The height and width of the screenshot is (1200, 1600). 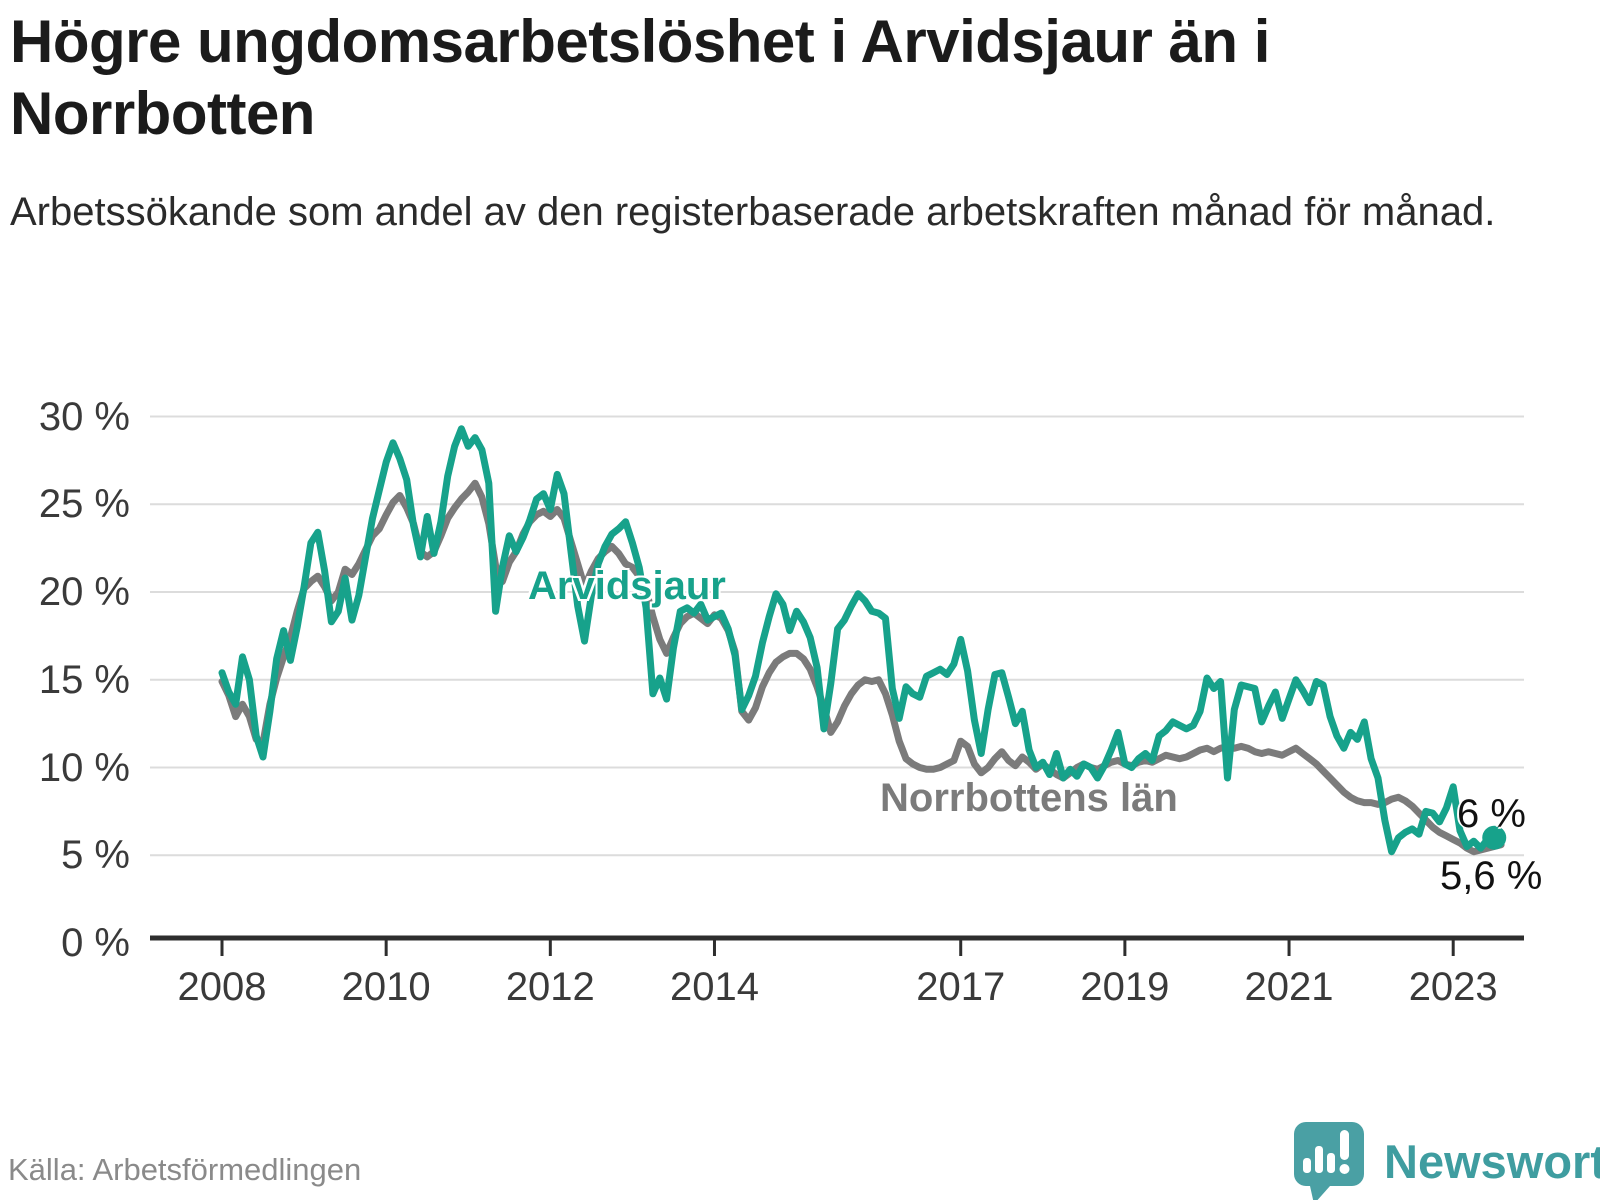 What do you see at coordinates (1329, 1161) in the screenshot?
I see `newsworthy-logo-icon` at bounding box center [1329, 1161].